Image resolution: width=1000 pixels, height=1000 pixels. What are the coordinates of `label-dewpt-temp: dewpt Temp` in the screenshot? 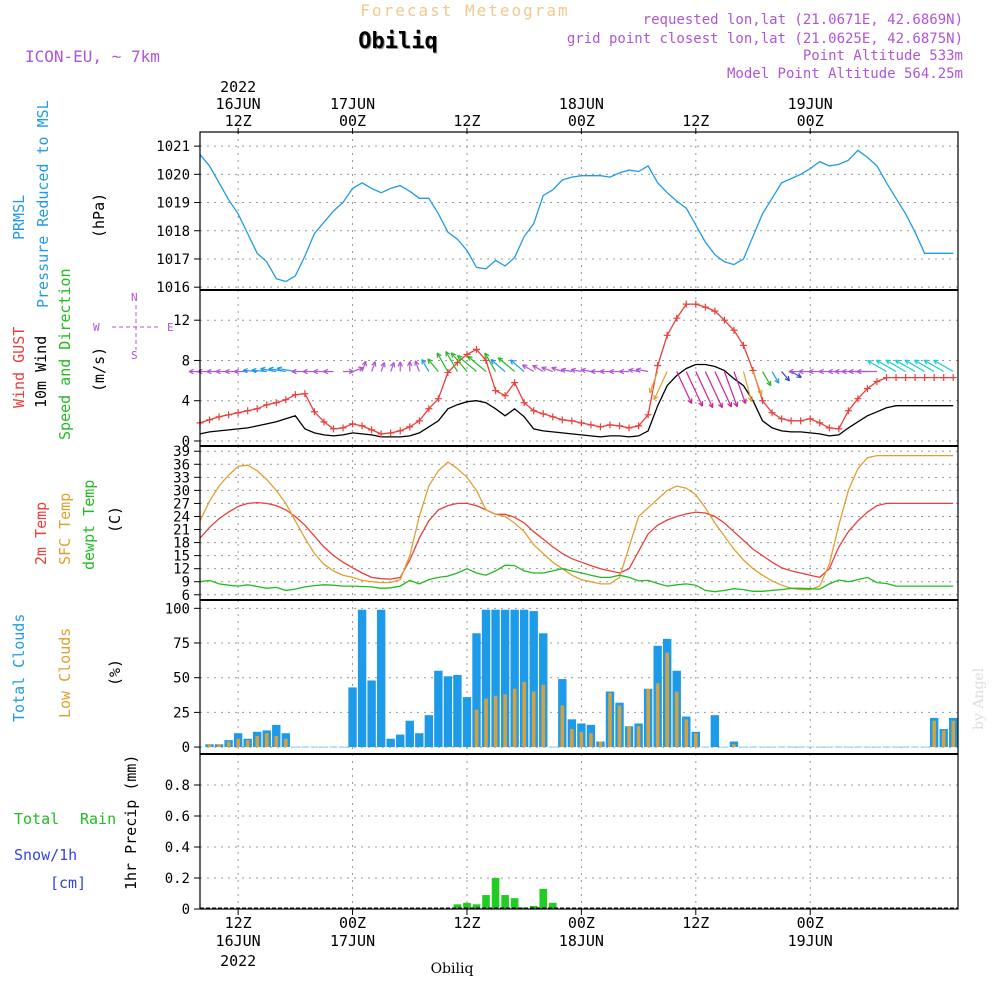 It's located at (89, 525).